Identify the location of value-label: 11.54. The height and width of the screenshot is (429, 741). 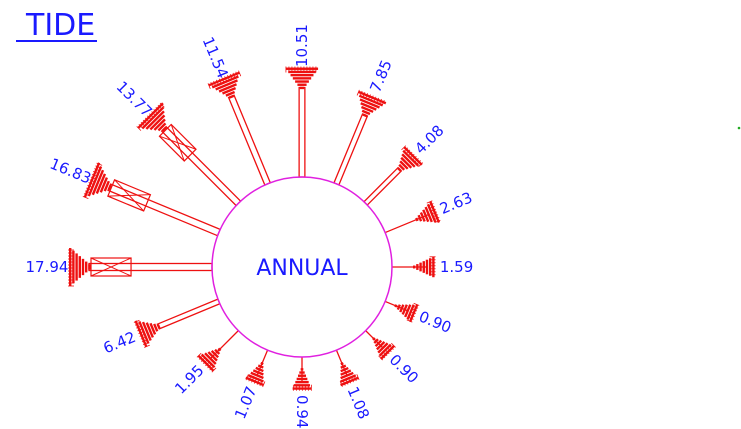
(215, 57).